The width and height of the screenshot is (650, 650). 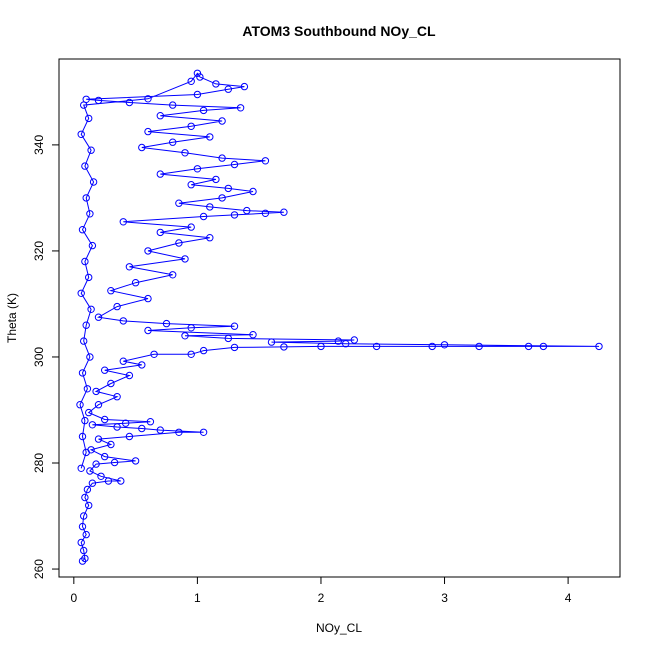 I want to click on x-tick-label-2: 2, so click(x=321, y=598).